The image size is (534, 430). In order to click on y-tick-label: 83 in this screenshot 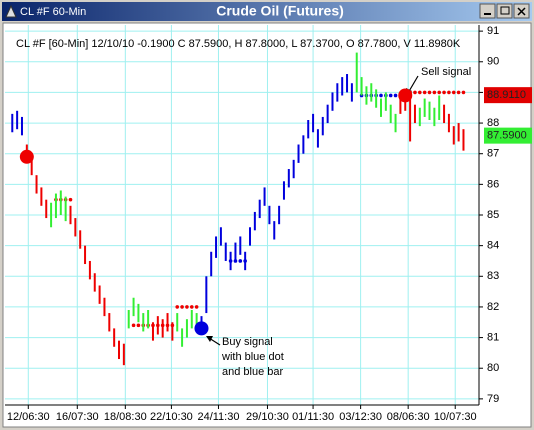, I will do `click(493, 276)`.